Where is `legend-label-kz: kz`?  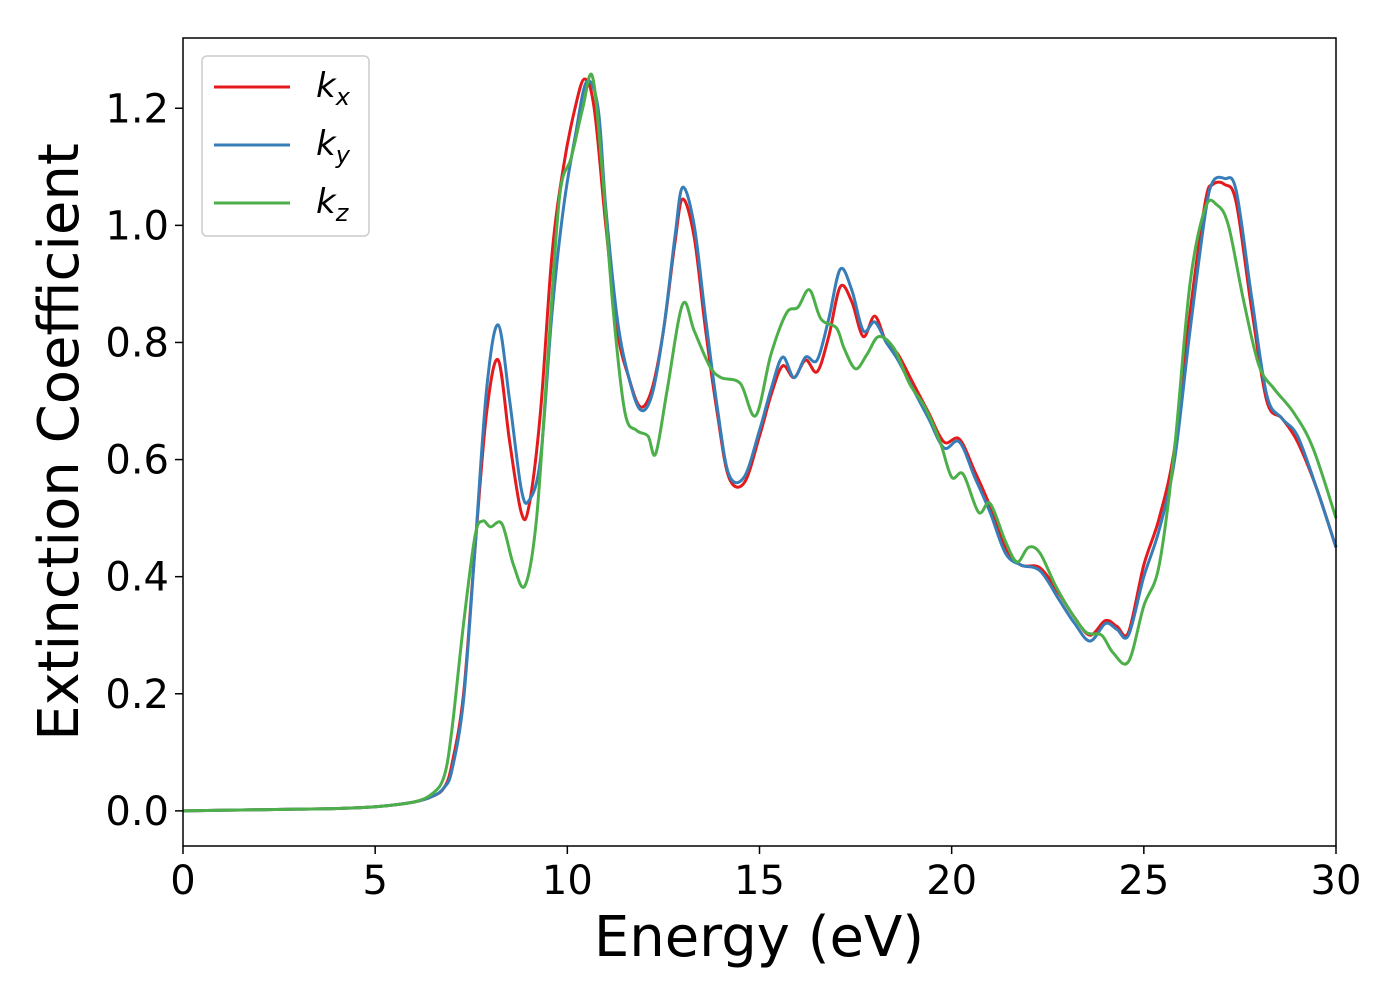 legend-label-kz: kz is located at coordinates (333, 204).